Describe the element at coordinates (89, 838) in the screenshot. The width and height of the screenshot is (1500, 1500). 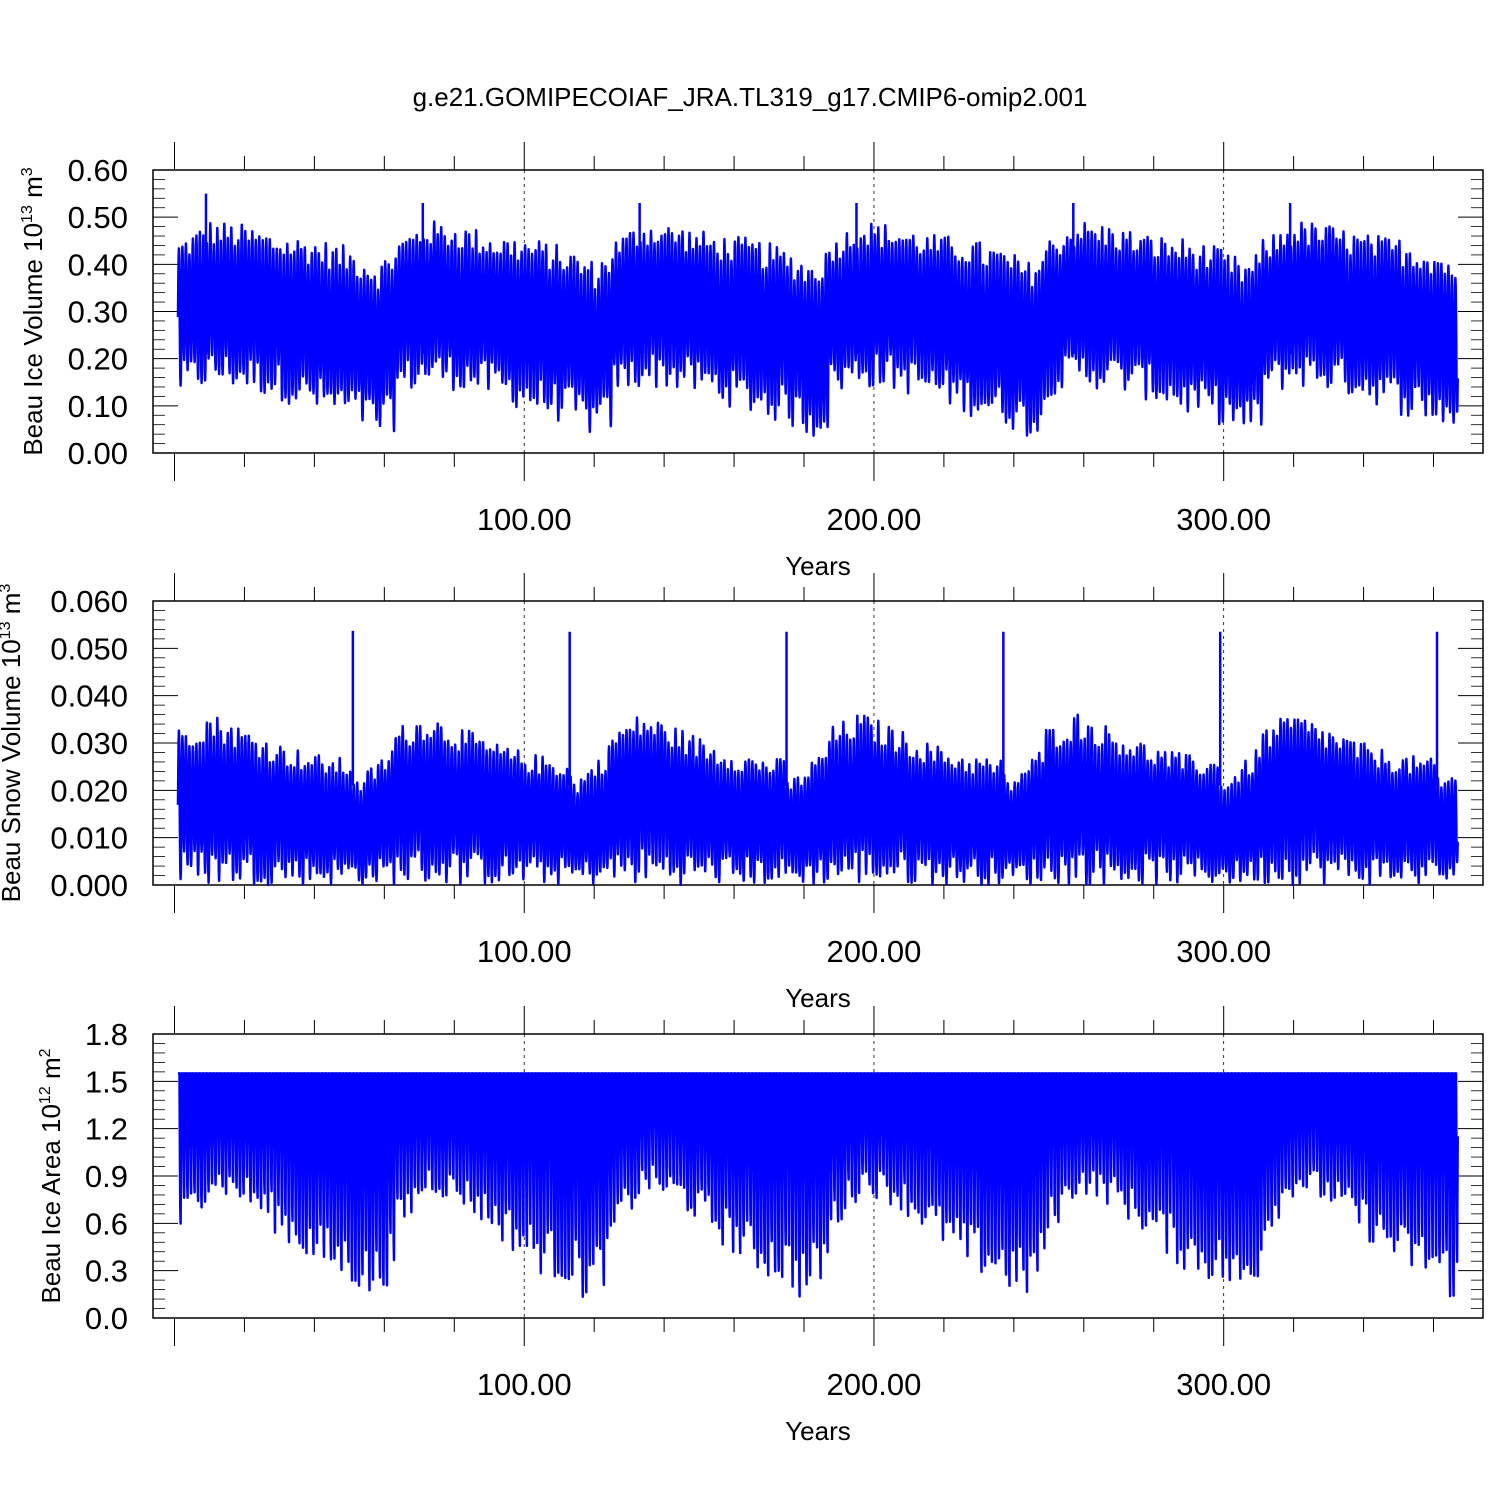
I see `y-tick-label: 0.010` at that location.